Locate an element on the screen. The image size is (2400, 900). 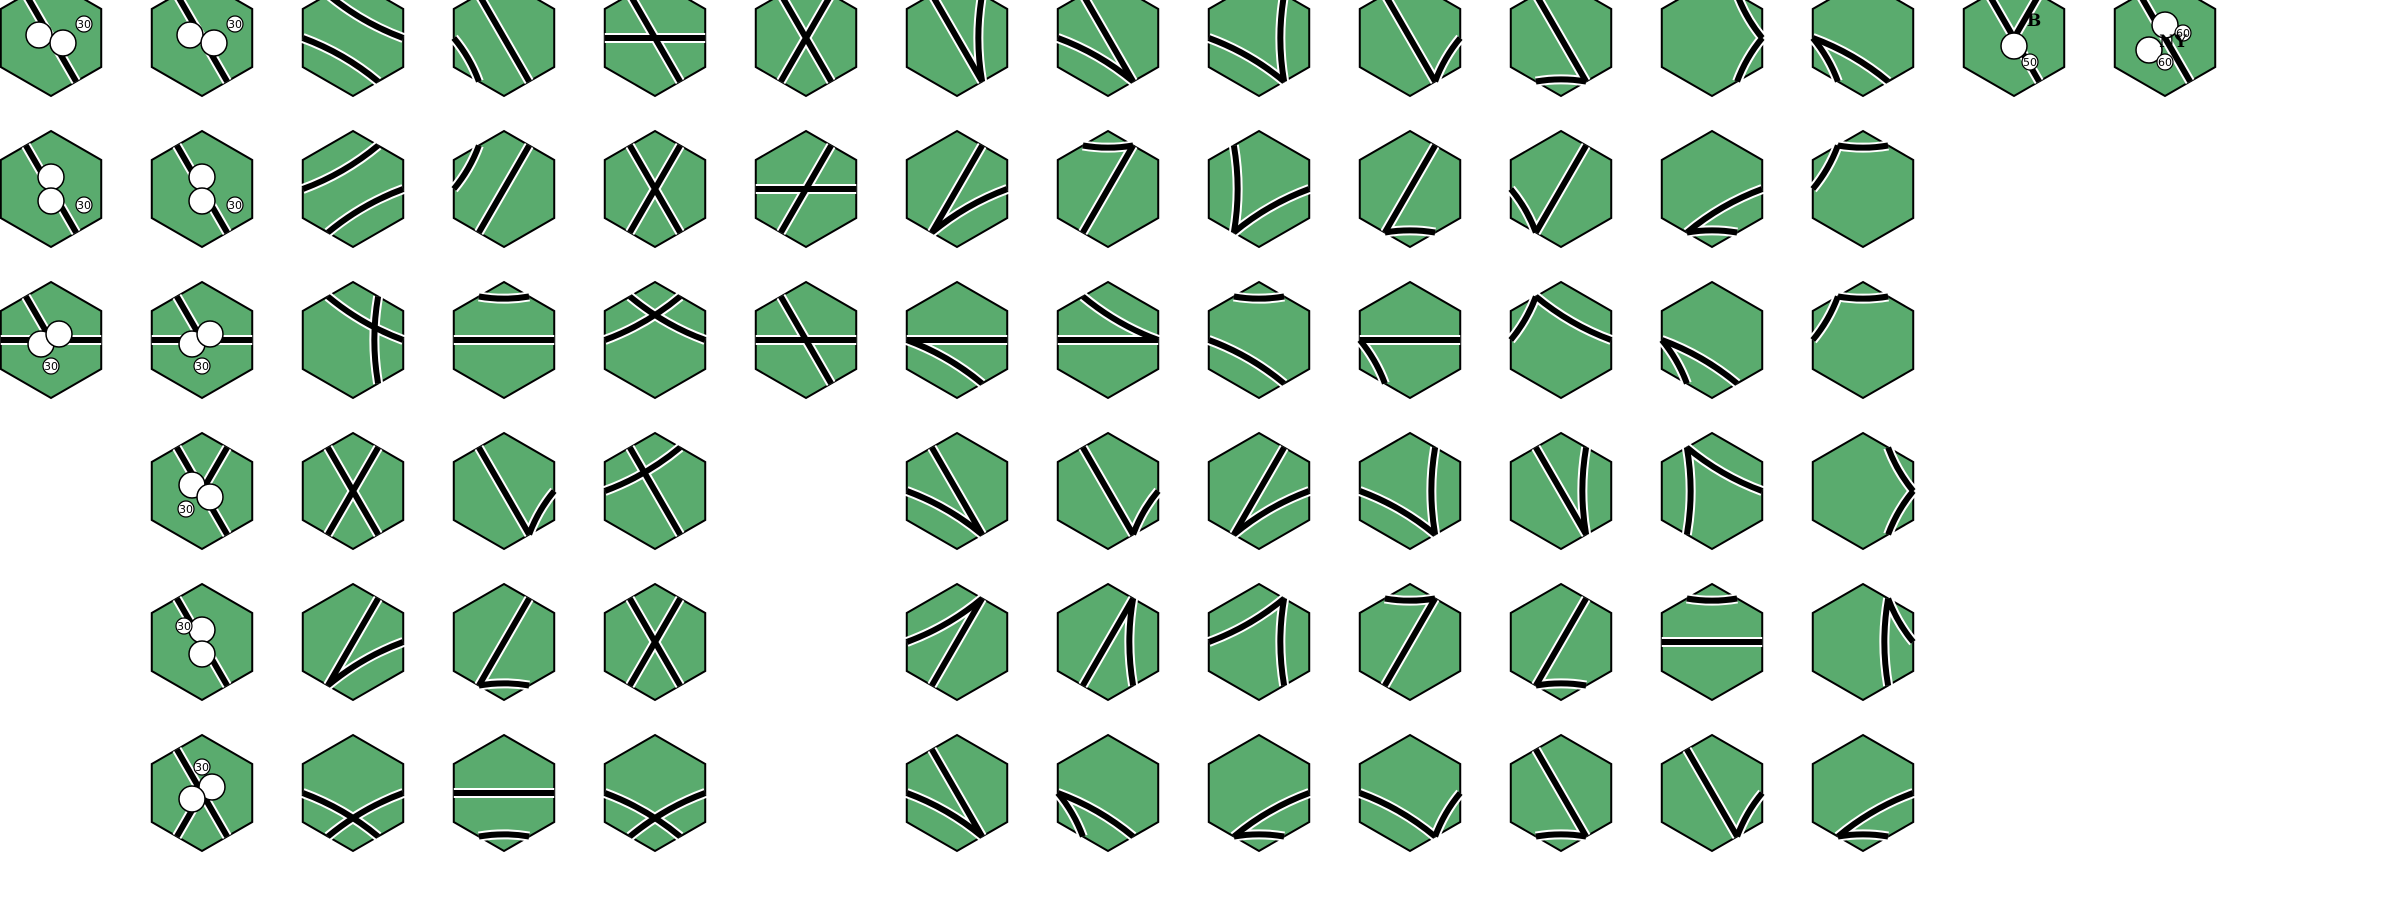
revenue-value: 60 is located at coordinates (2183, 33).